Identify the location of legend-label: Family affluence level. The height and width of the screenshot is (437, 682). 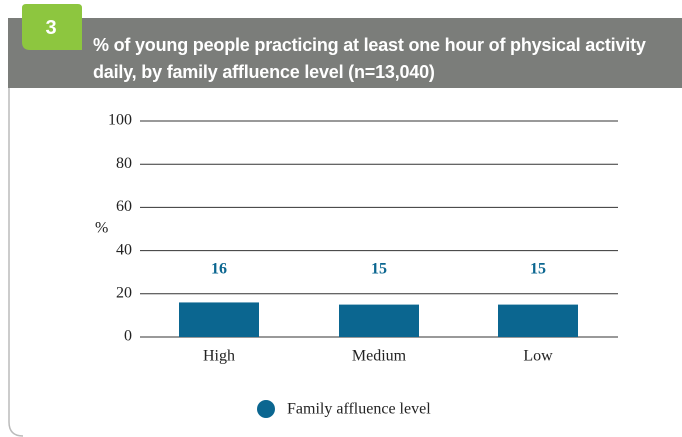
(359, 409).